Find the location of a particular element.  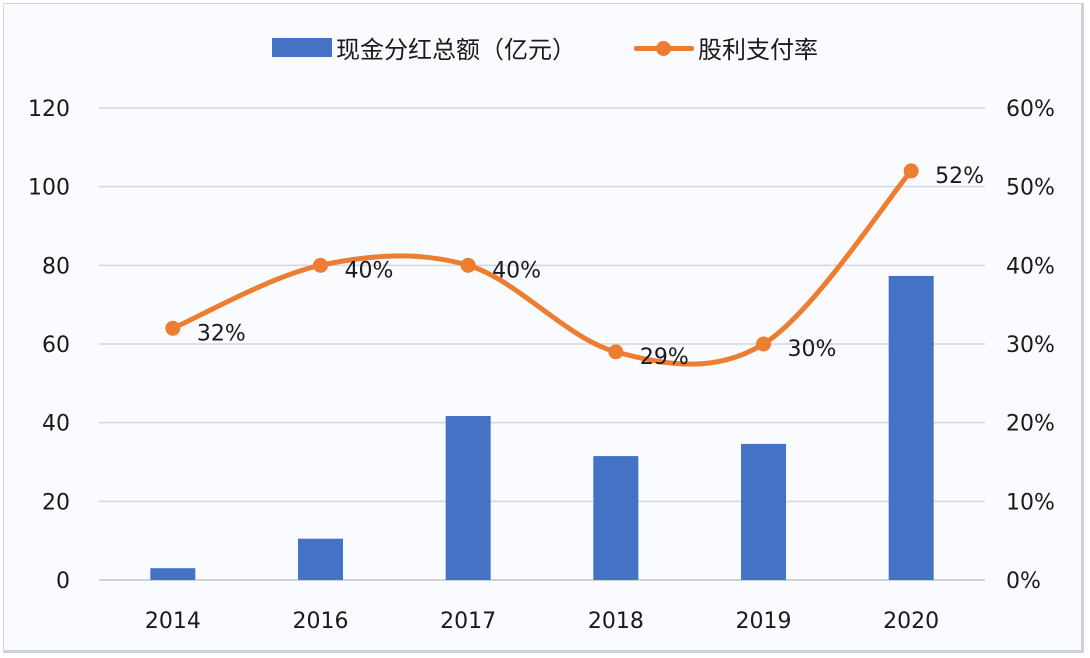

right-axis-tick-label: 60% is located at coordinates (1030, 109).